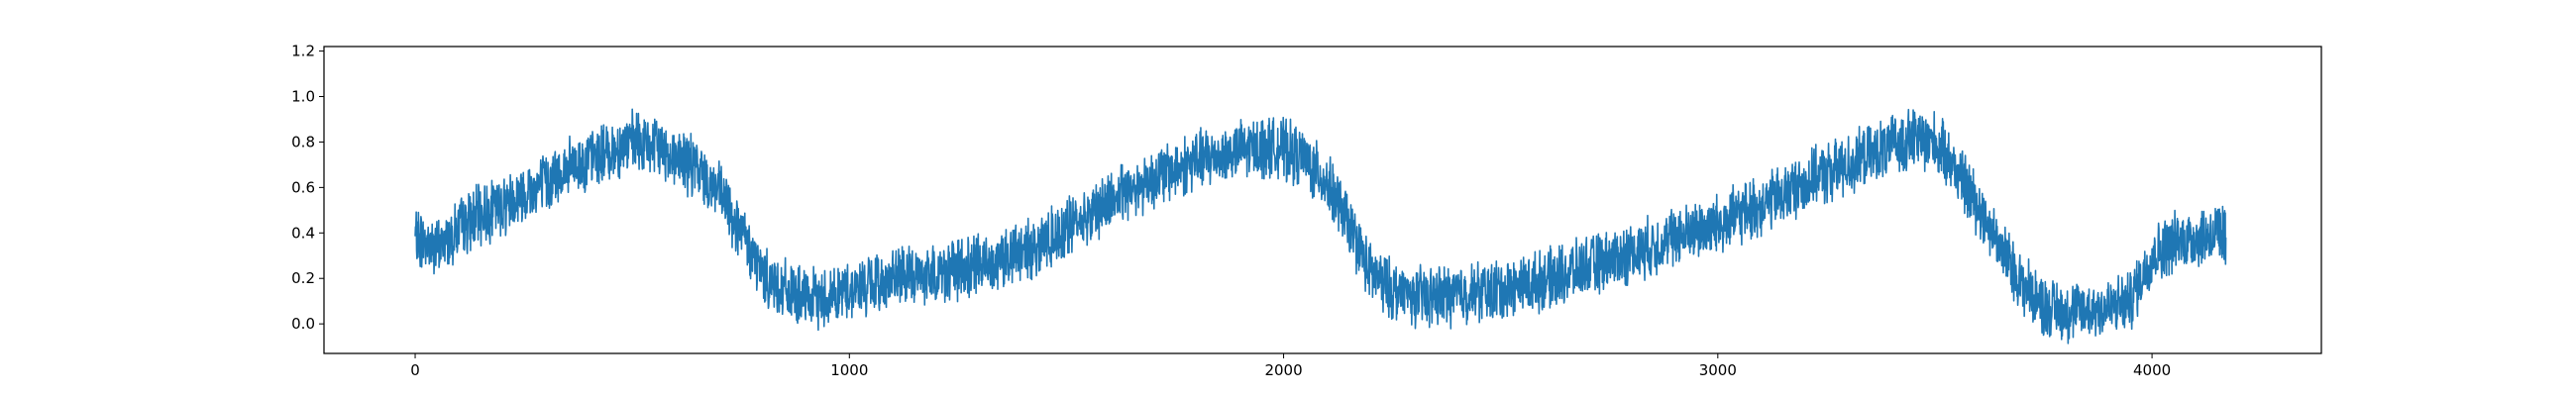  What do you see at coordinates (303, 141) in the screenshot?
I see `y-tick-label: 0.8` at bounding box center [303, 141].